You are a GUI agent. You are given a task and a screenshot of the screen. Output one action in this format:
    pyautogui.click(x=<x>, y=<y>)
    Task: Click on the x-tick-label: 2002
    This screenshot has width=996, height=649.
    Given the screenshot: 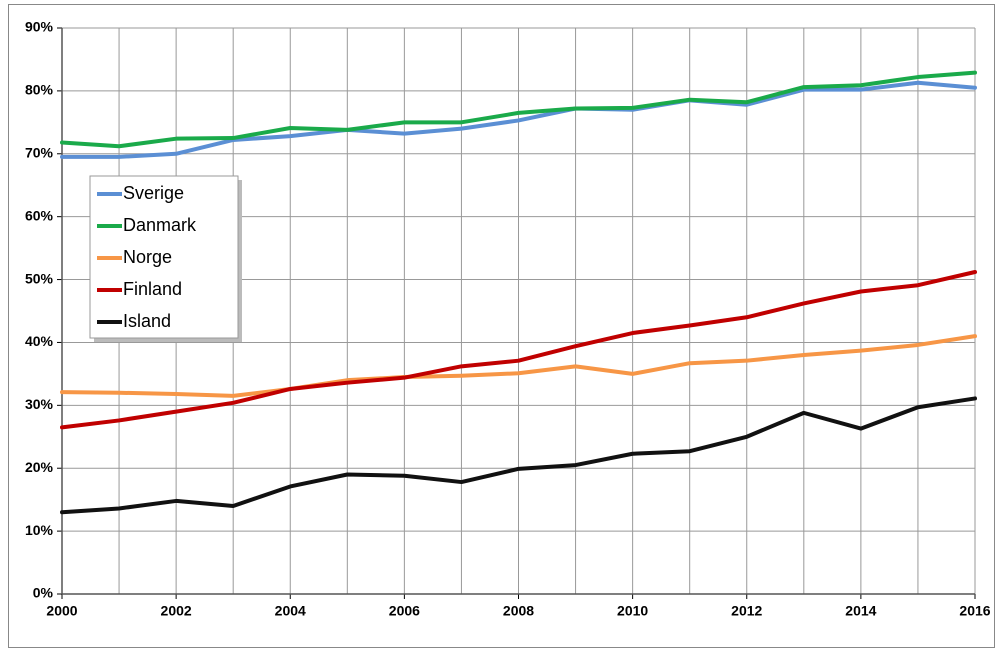 What is the action you would take?
    pyautogui.click(x=176, y=611)
    